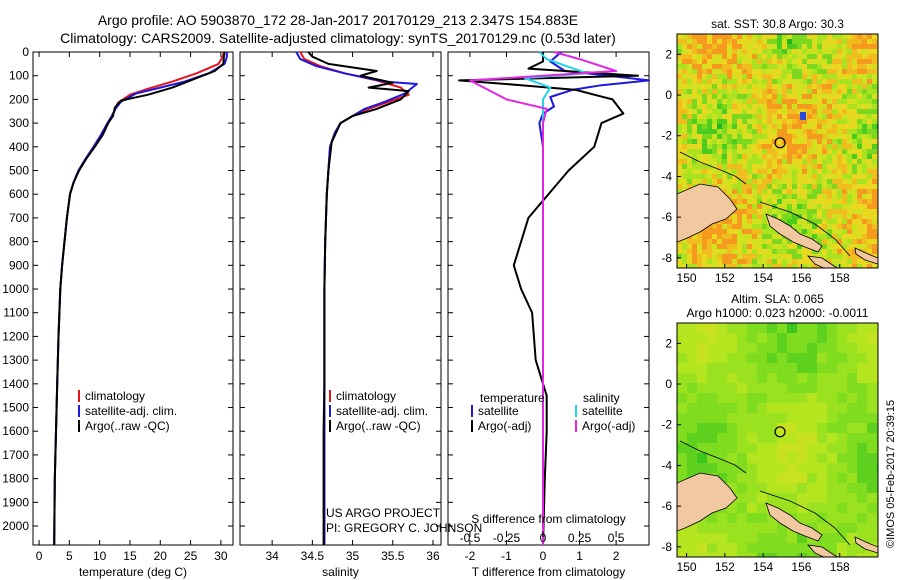 This screenshot has height=580, width=900. Describe the element at coordinates (19, 218) in the screenshot. I see `depth-tick-label: 700` at that location.